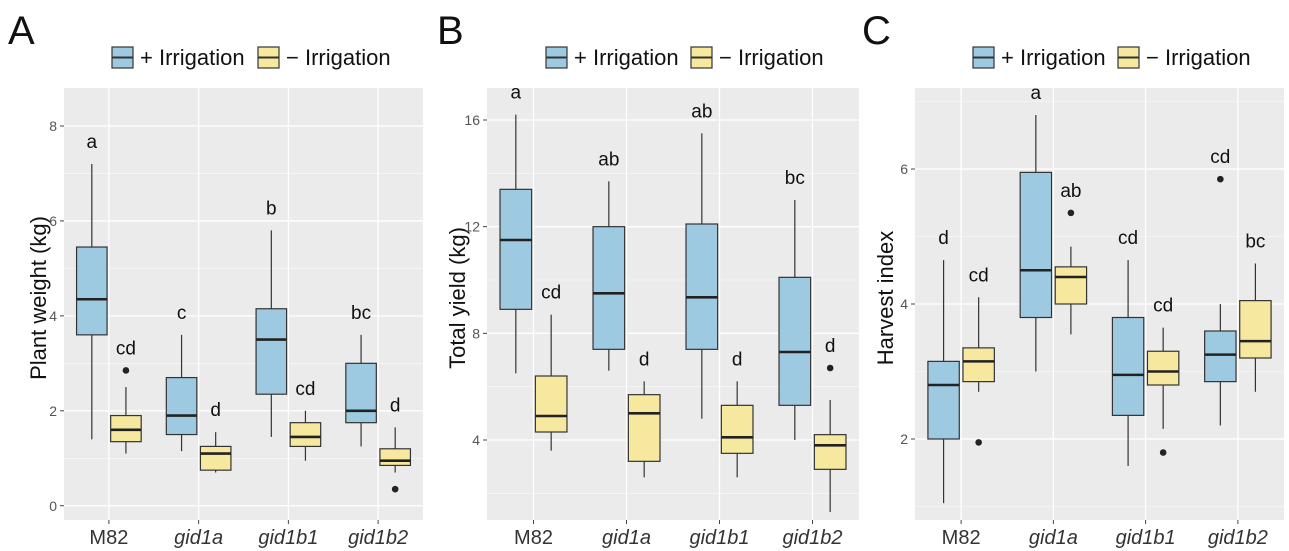 This screenshot has width=1289, height=551. What do you see at coordinates (904, 439) in the screenshot?
I see `y-tick-label: 2` at bounding box center [904, 439].